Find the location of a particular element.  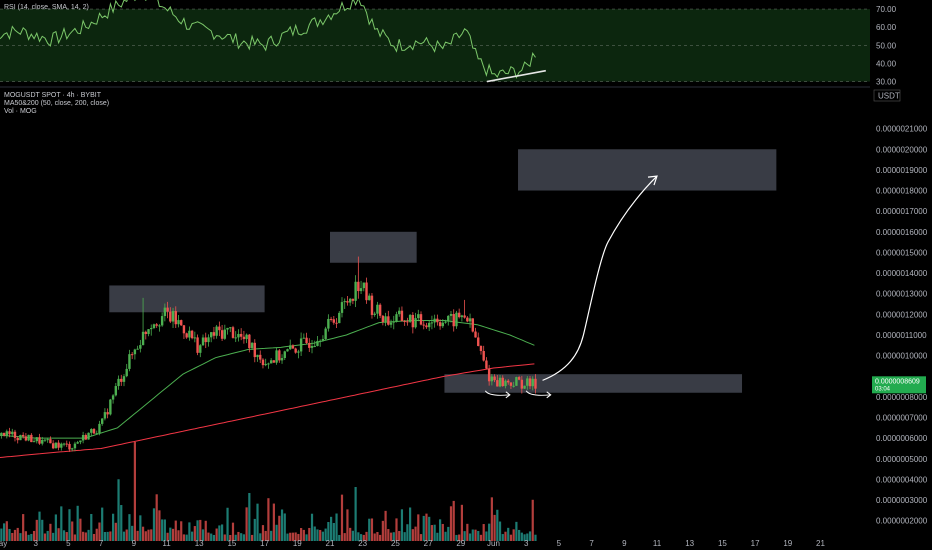

price-tick-label: 0.0000006000 is located at coordinates (902, 438).